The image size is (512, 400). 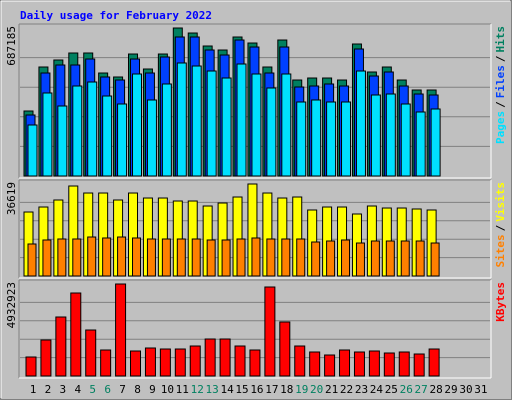 What do you see at coordinates (137, 389) in the screenshot?
I see `x-tick-label: 8` at bounding box center [137, 389].